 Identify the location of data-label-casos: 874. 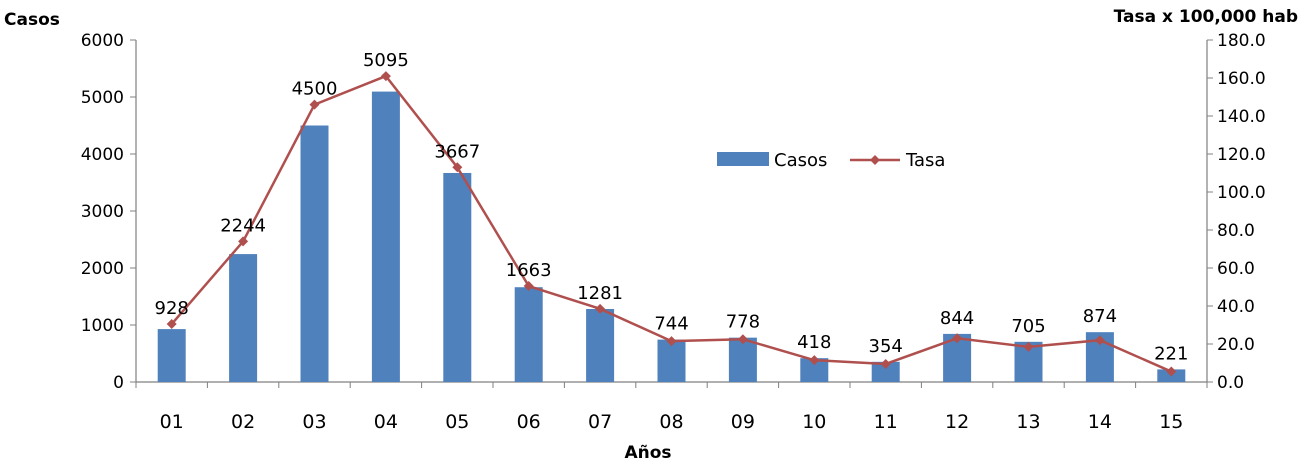
(1100, 316).